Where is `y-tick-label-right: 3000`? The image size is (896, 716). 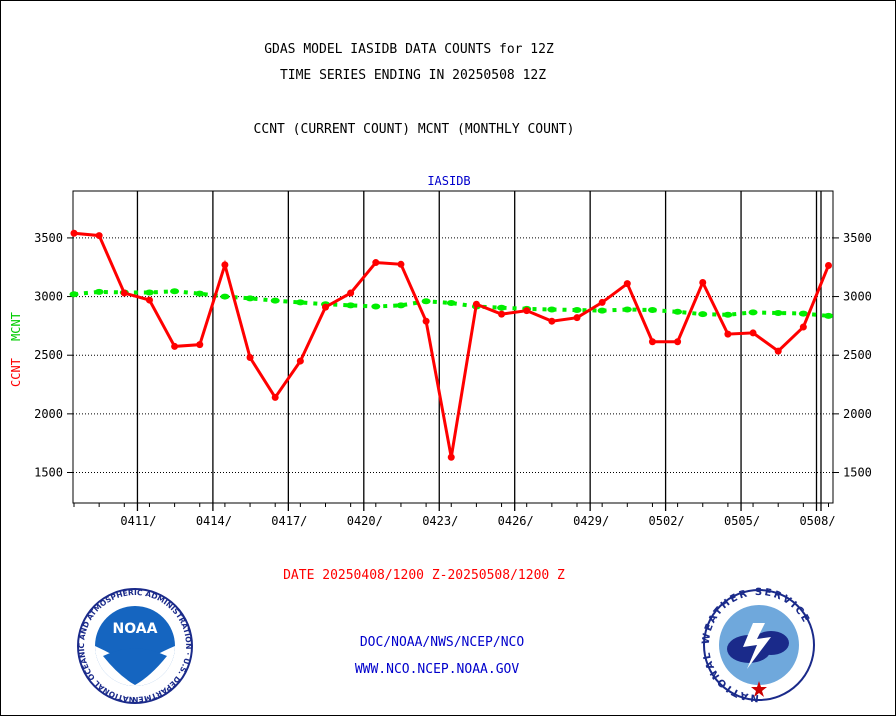 y-tick-label-right: 3000 is located at coordinates (857, 297).